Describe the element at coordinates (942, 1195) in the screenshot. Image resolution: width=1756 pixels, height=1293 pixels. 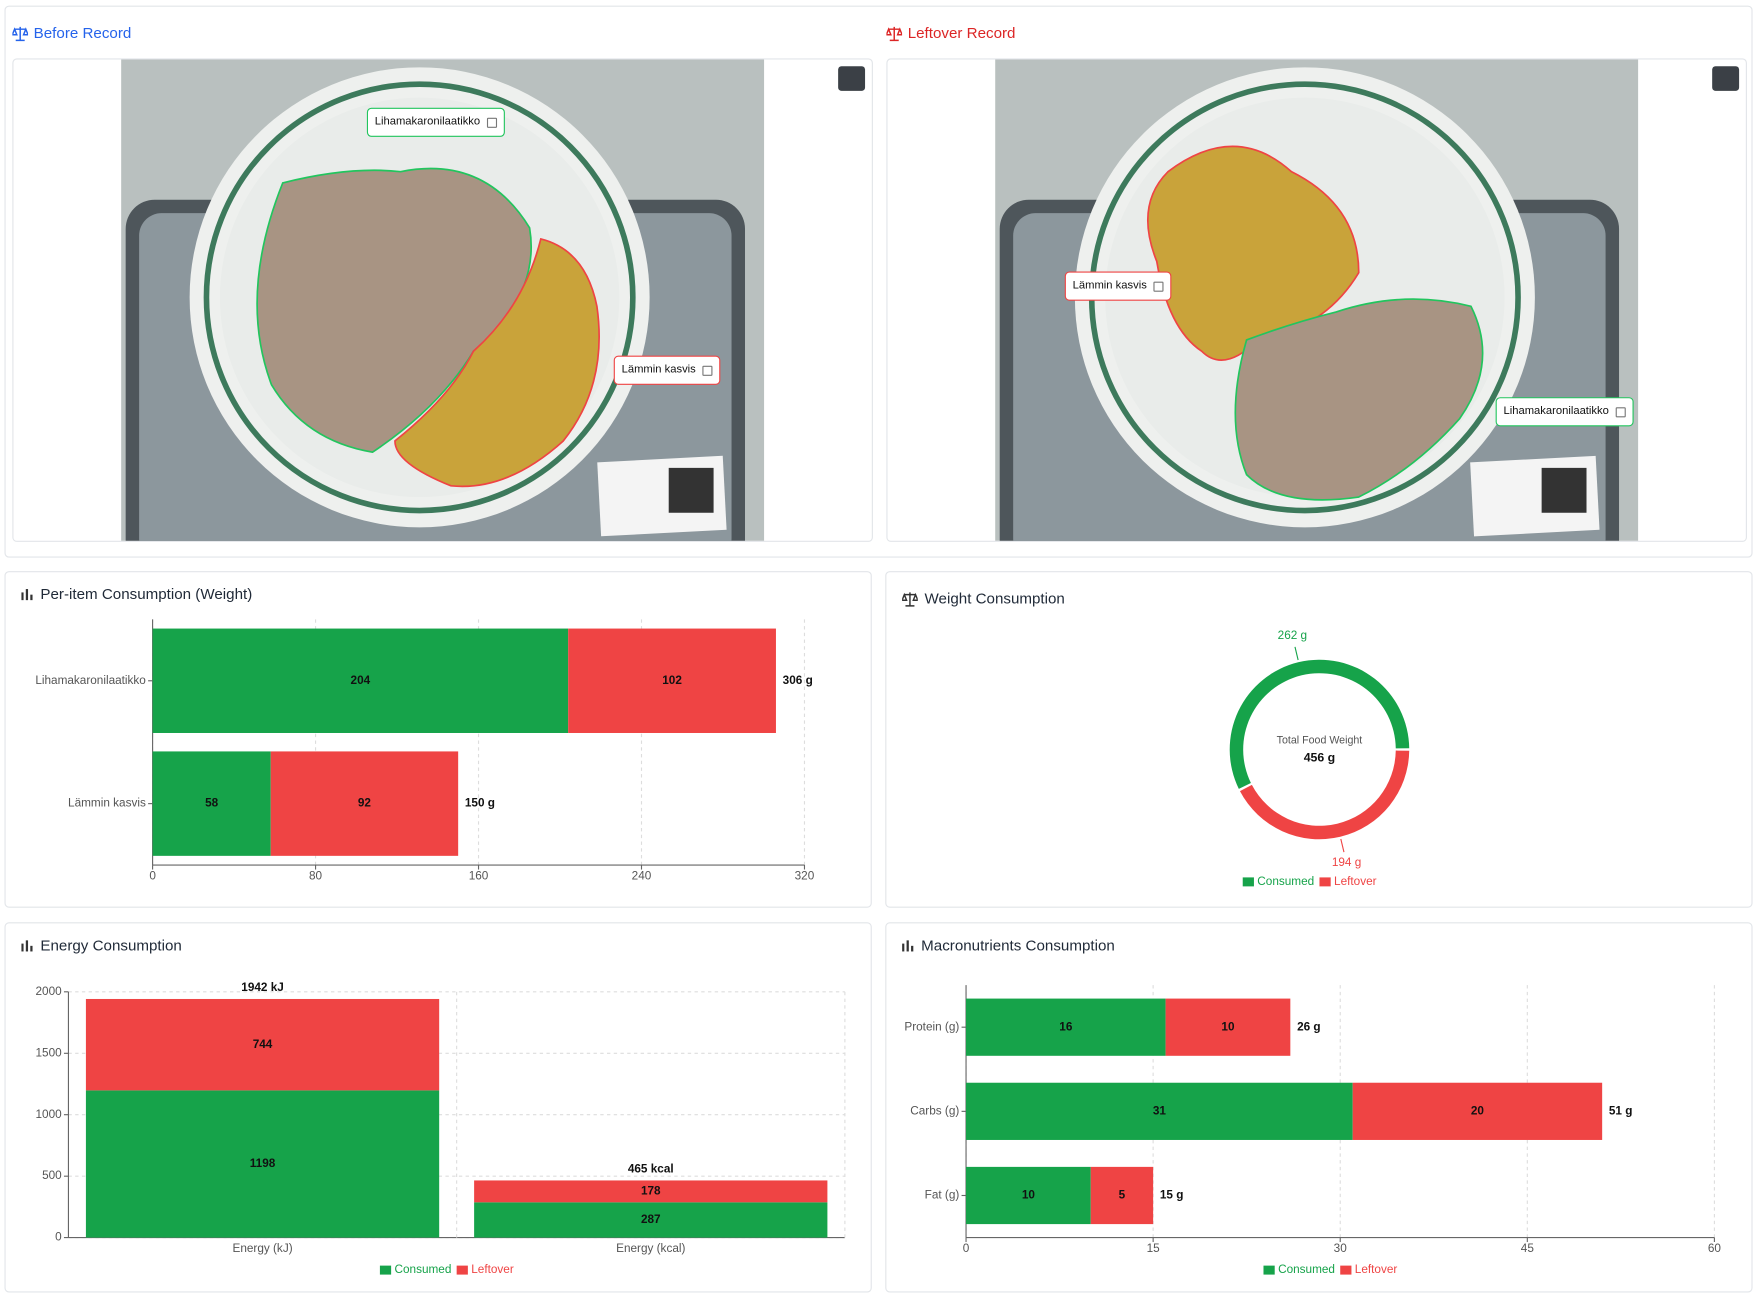
I see `y-tick-label: Fat (g)` at that location.